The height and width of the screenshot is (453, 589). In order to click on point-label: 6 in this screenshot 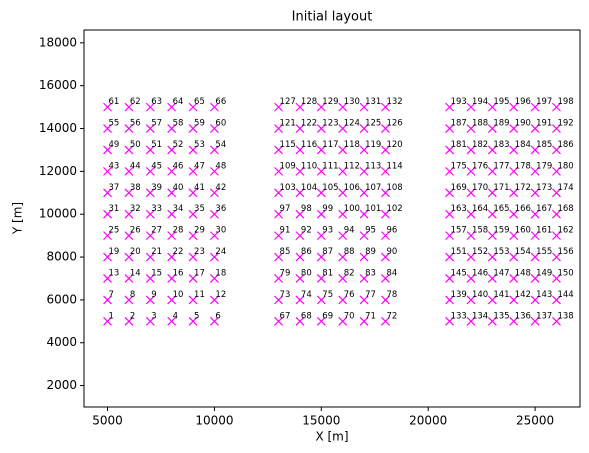, I will do `click(217, 316)`.